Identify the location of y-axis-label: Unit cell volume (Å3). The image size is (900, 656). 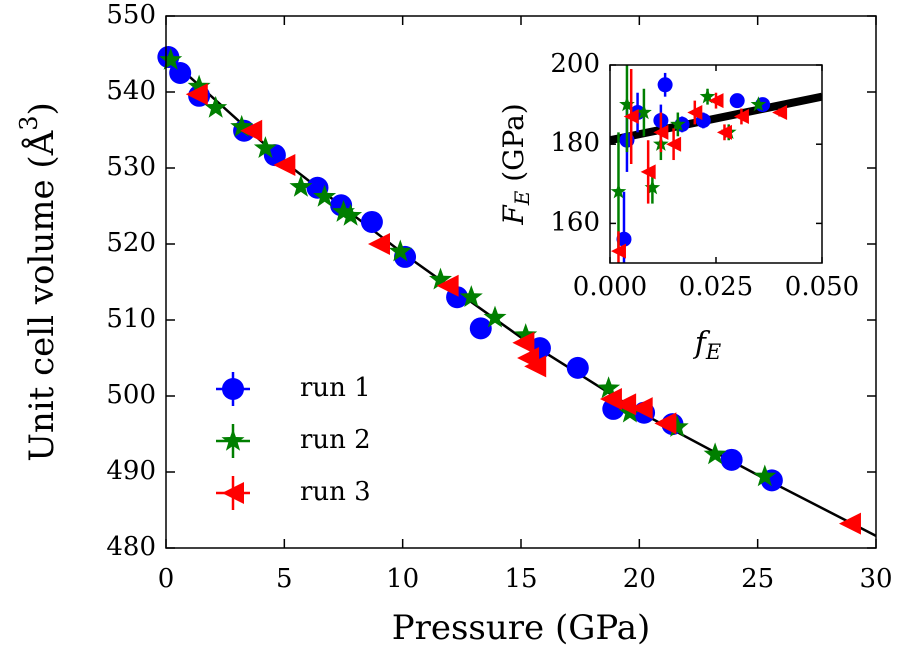
(39, 282).